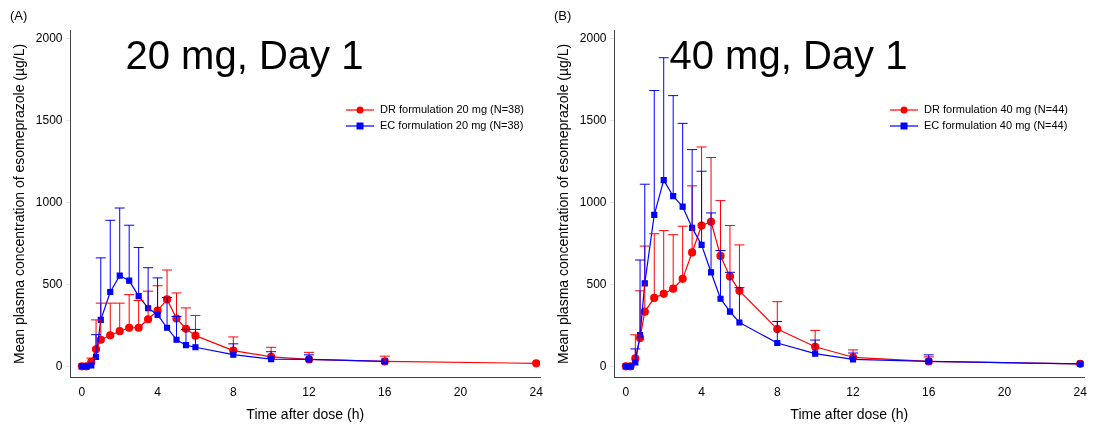 The image size is (1101, 441). I want to click on text: (A), so click(19, 16).